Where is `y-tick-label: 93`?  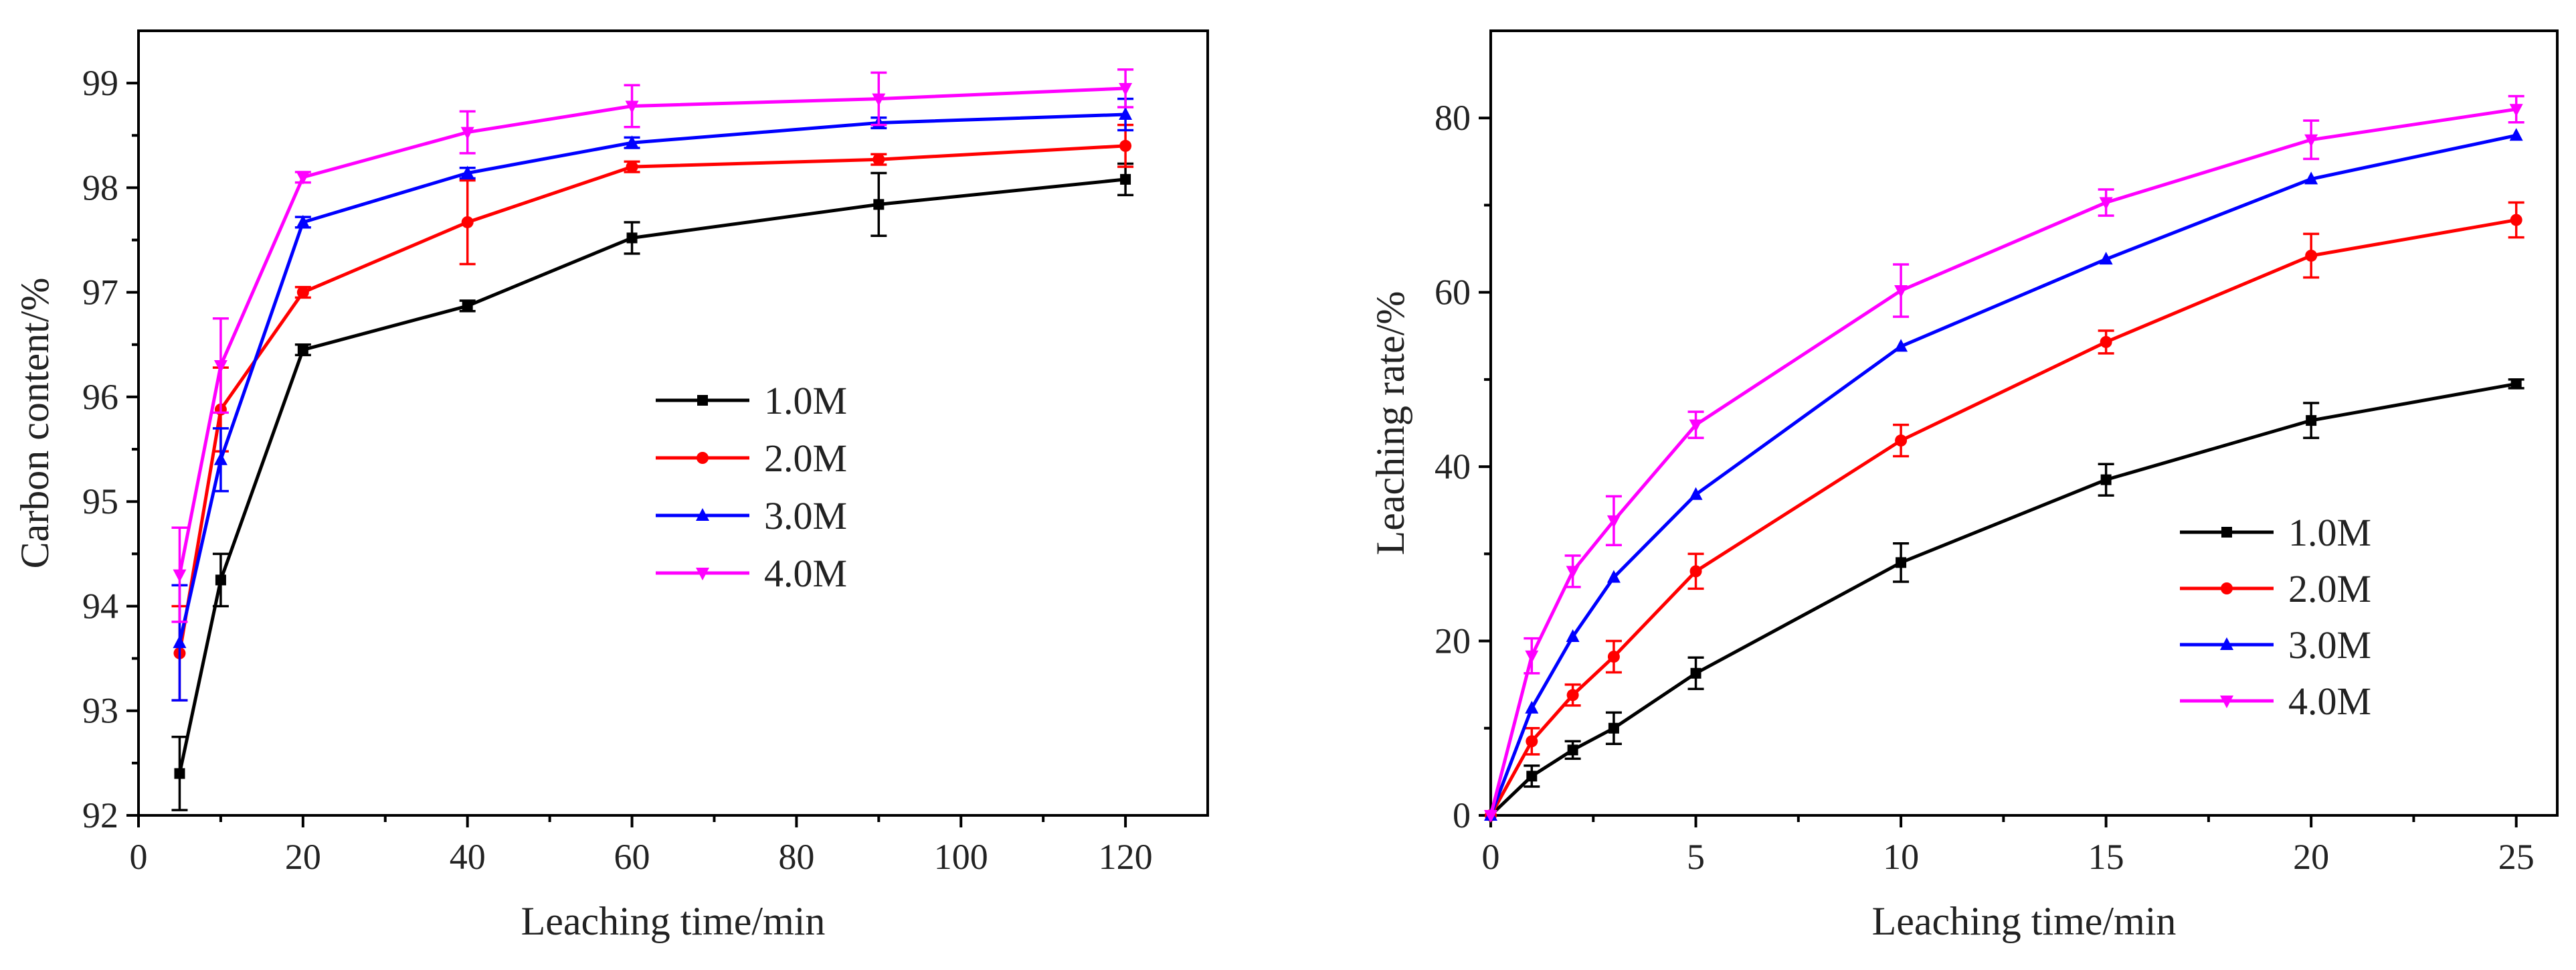 y-tick-label: 93 is located at coordinates (100, 711).